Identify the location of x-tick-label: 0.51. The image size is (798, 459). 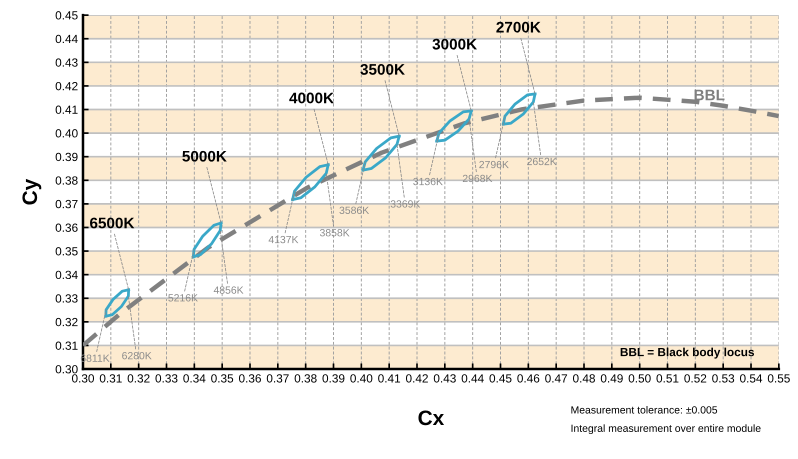
(667, 378).